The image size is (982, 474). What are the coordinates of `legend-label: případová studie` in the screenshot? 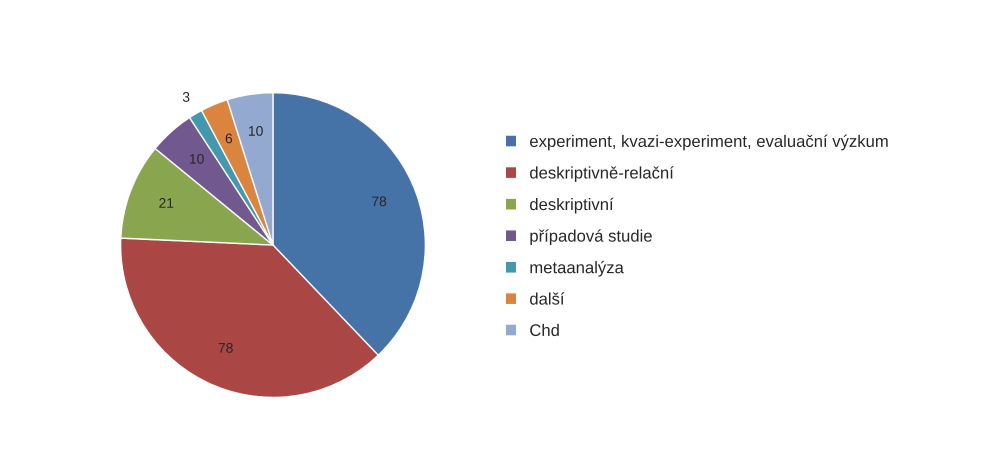 It's located at (591, 237).